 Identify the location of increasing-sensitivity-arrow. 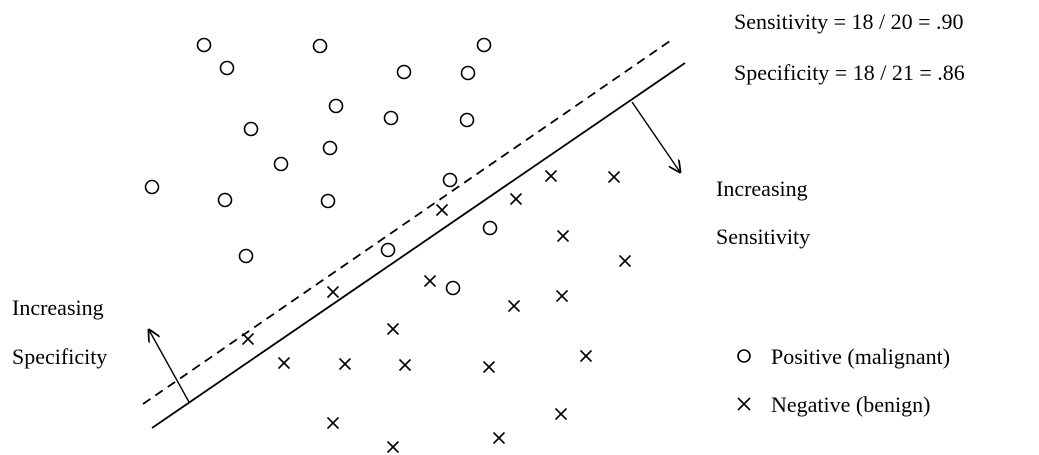
(655, 136).